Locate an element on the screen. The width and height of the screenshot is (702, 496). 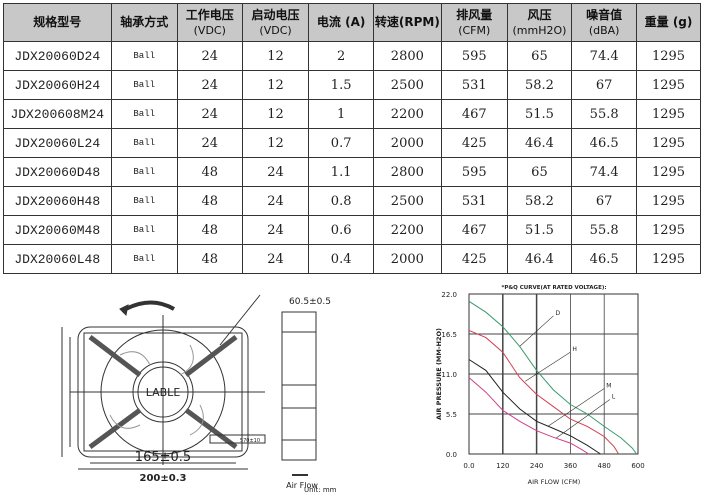
table-row: JDX20060H48 Ball 48 24 0.8 2500 531 58.2 67 1295 is located at coordinates (352, 201).